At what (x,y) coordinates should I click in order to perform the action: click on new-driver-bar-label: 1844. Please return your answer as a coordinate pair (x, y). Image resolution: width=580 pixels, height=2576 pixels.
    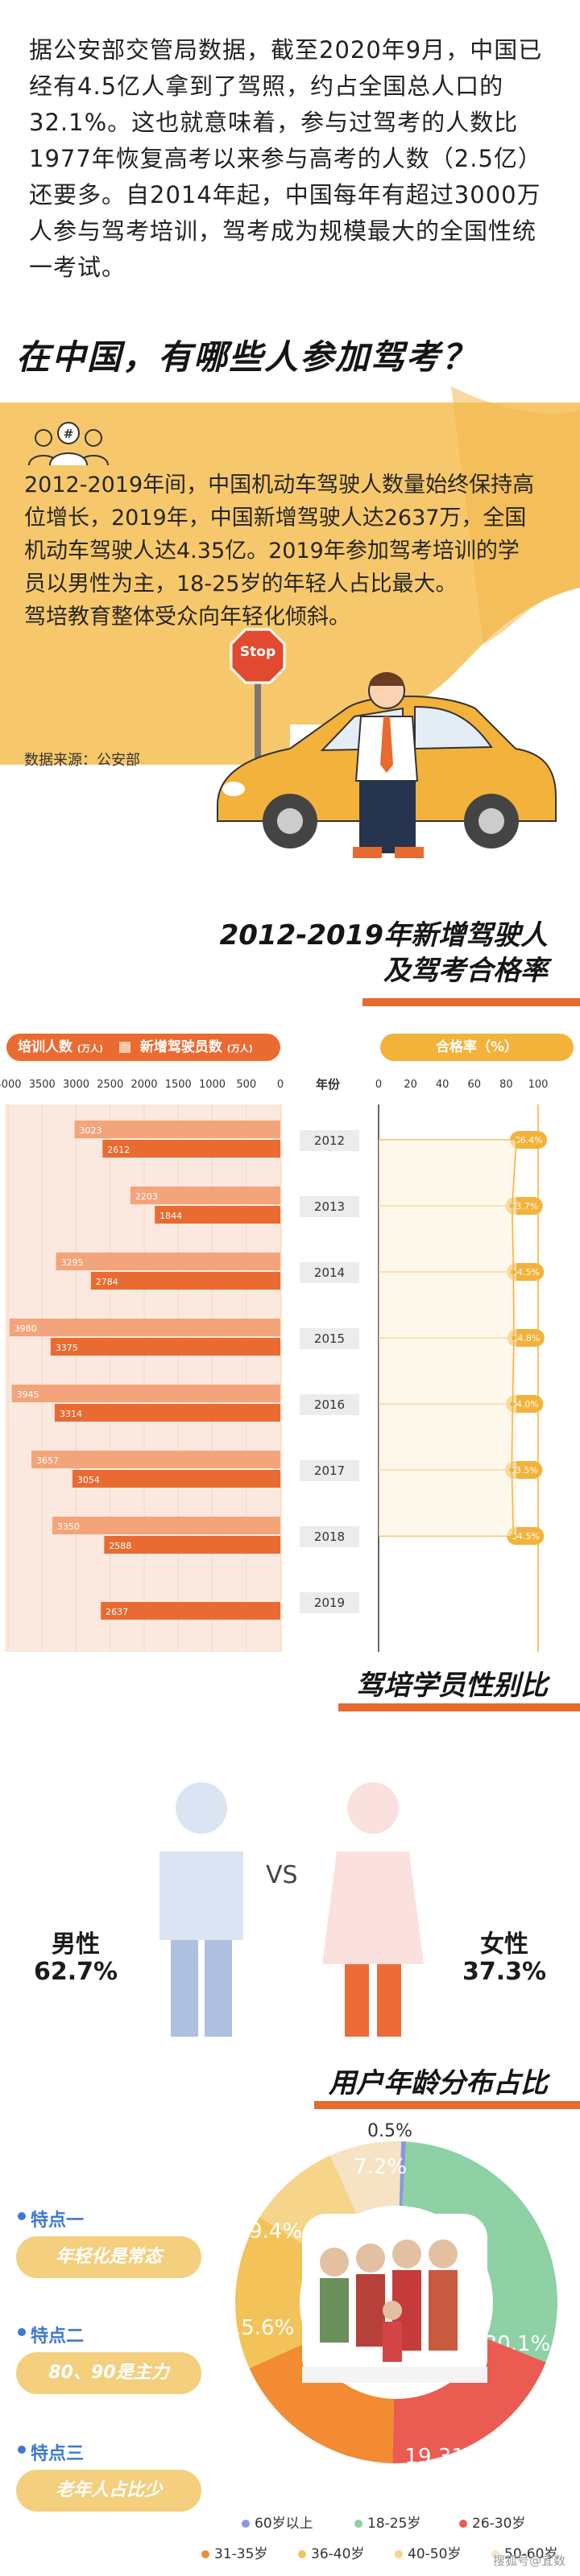
    Looking at the image, I should click on (171, 1216).